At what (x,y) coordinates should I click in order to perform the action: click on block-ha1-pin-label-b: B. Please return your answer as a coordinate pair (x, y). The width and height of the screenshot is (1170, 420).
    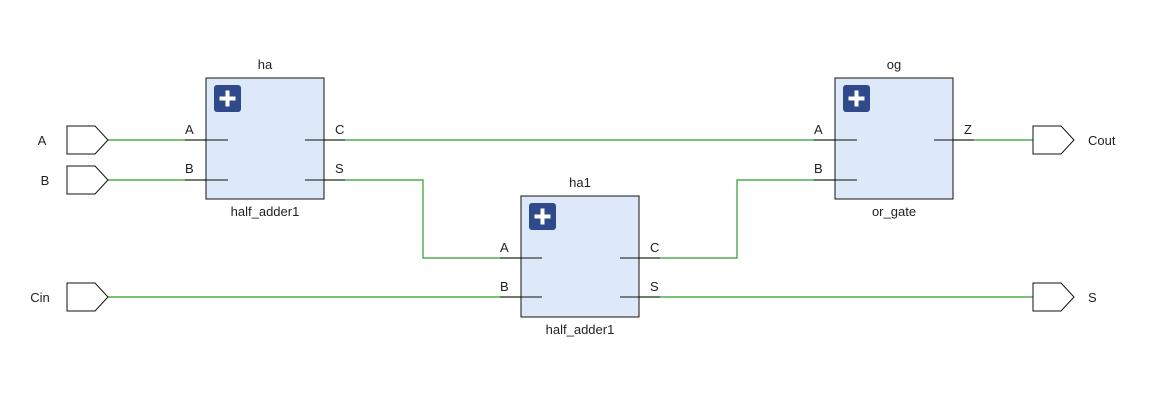
    Looking at the image, I should click on (504, 286).